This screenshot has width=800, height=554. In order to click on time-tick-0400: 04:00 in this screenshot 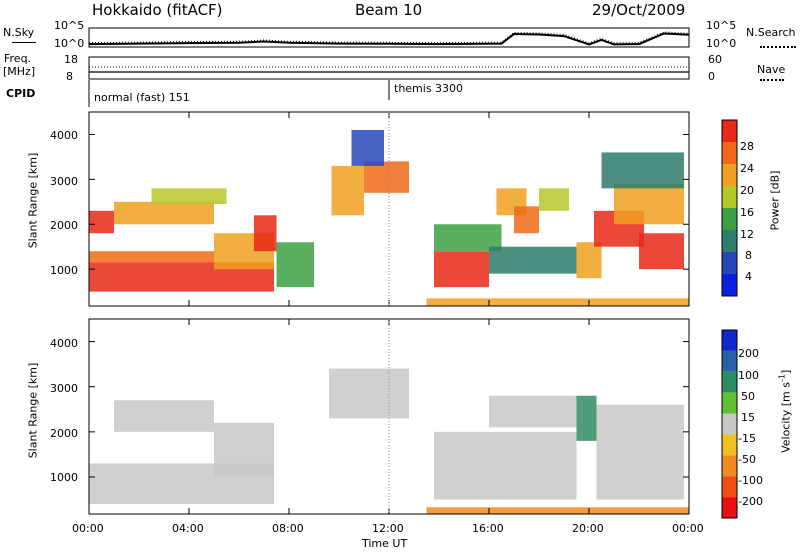, I will do `click(188, 528)`.